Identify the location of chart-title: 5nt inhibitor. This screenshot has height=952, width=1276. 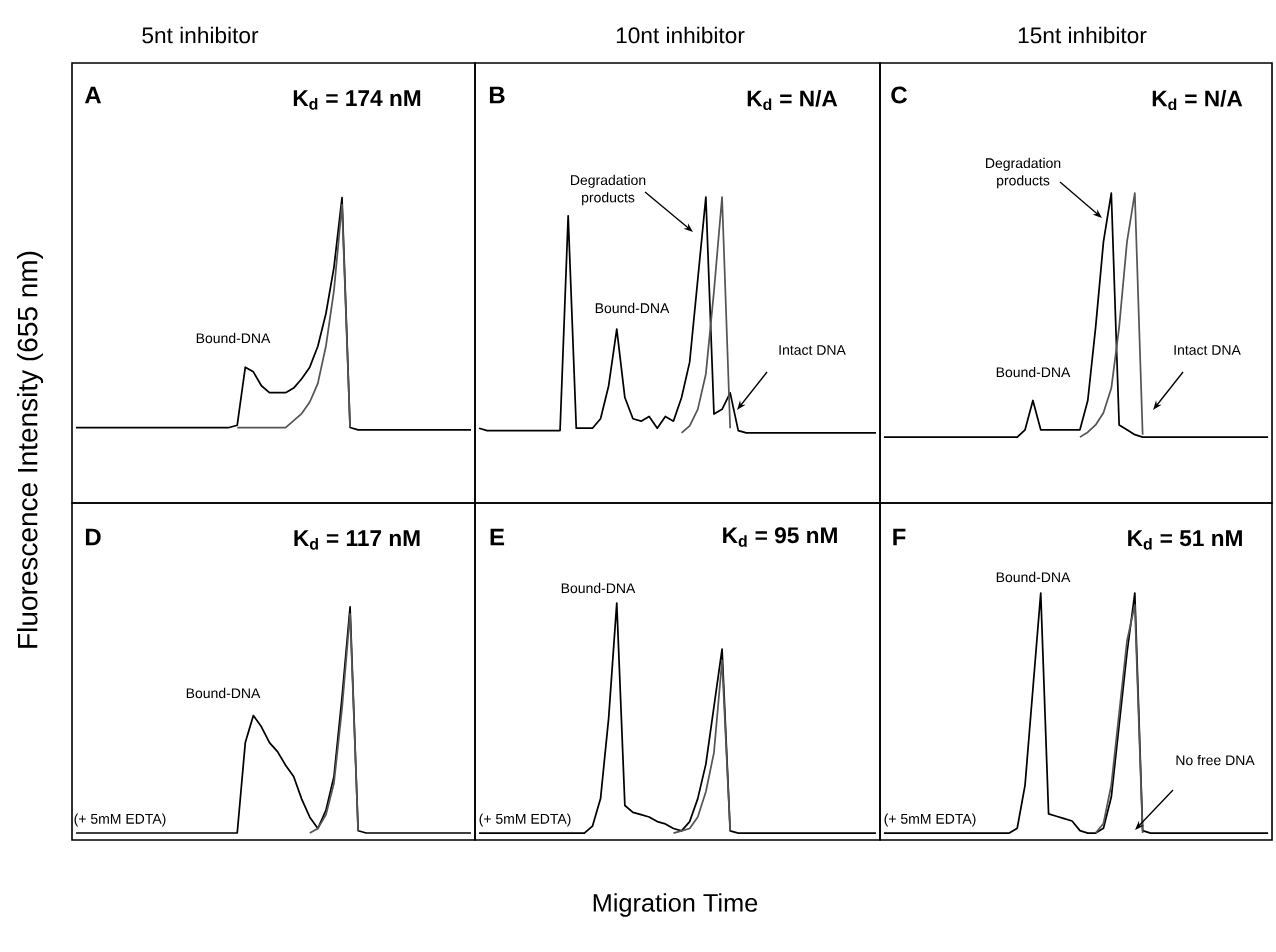
(200, 35).